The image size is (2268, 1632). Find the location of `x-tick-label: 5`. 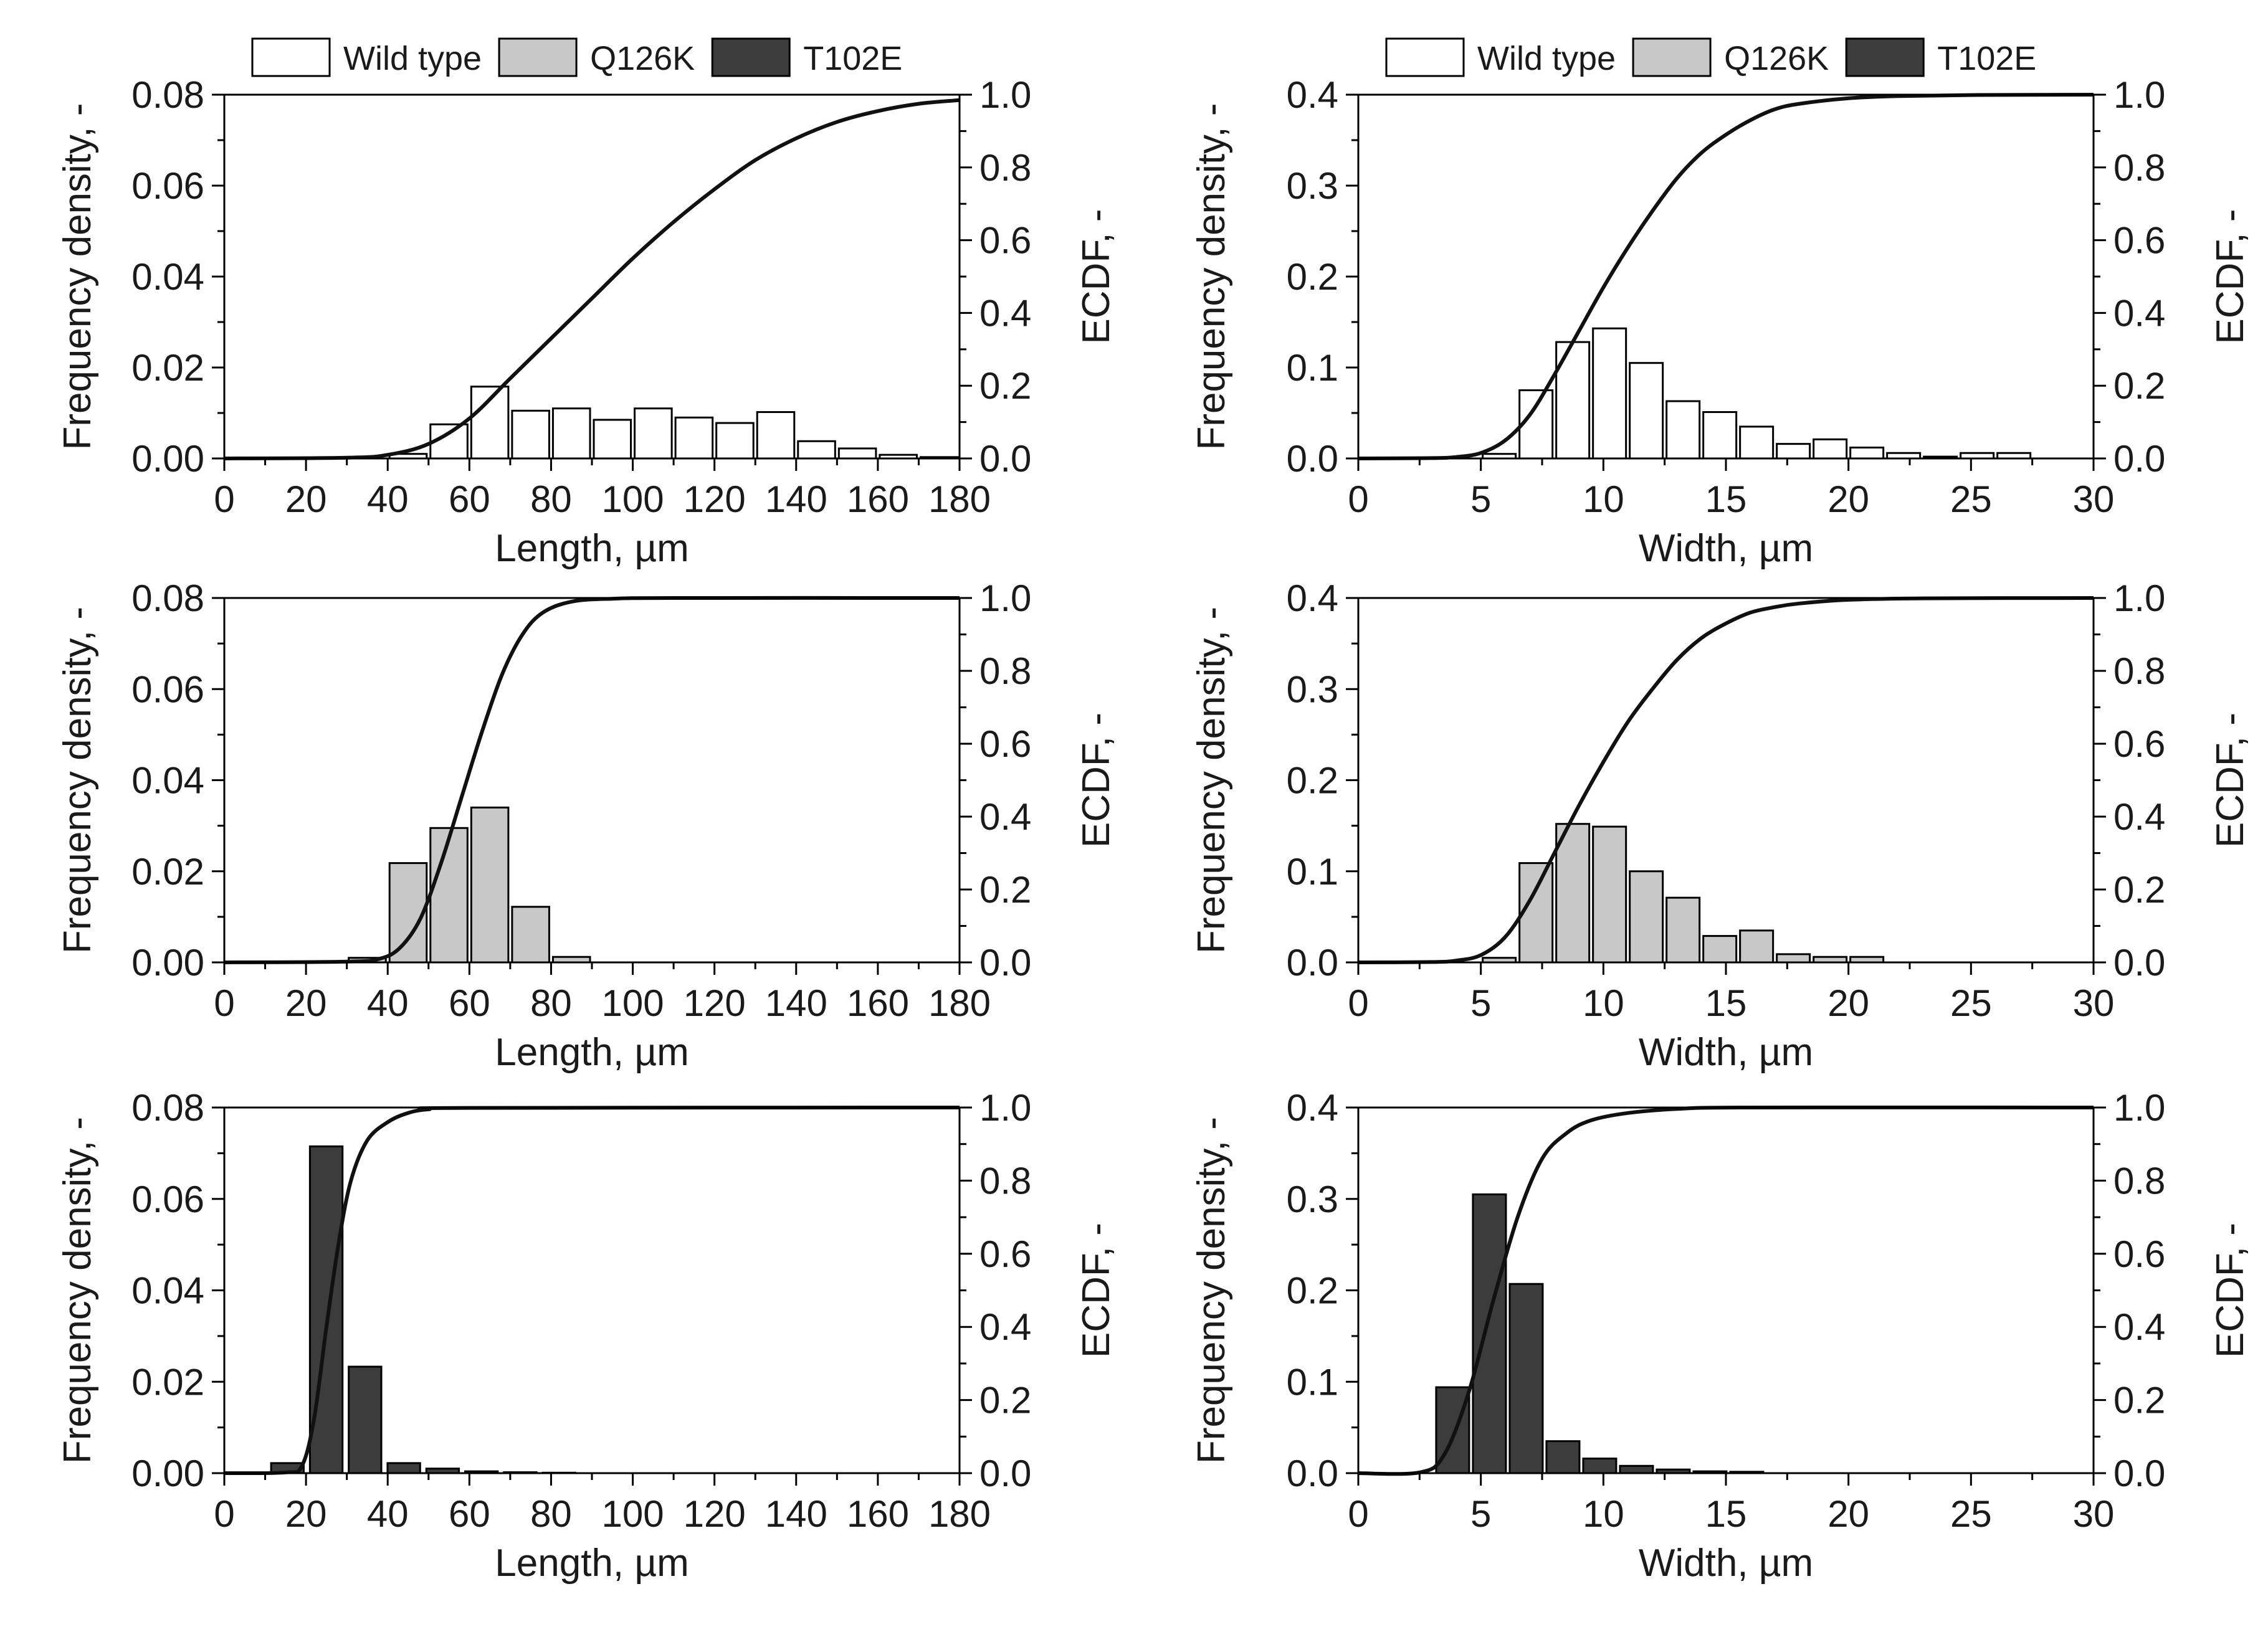

x-tick-label: 5 is located at coordinates (1481, 1003).